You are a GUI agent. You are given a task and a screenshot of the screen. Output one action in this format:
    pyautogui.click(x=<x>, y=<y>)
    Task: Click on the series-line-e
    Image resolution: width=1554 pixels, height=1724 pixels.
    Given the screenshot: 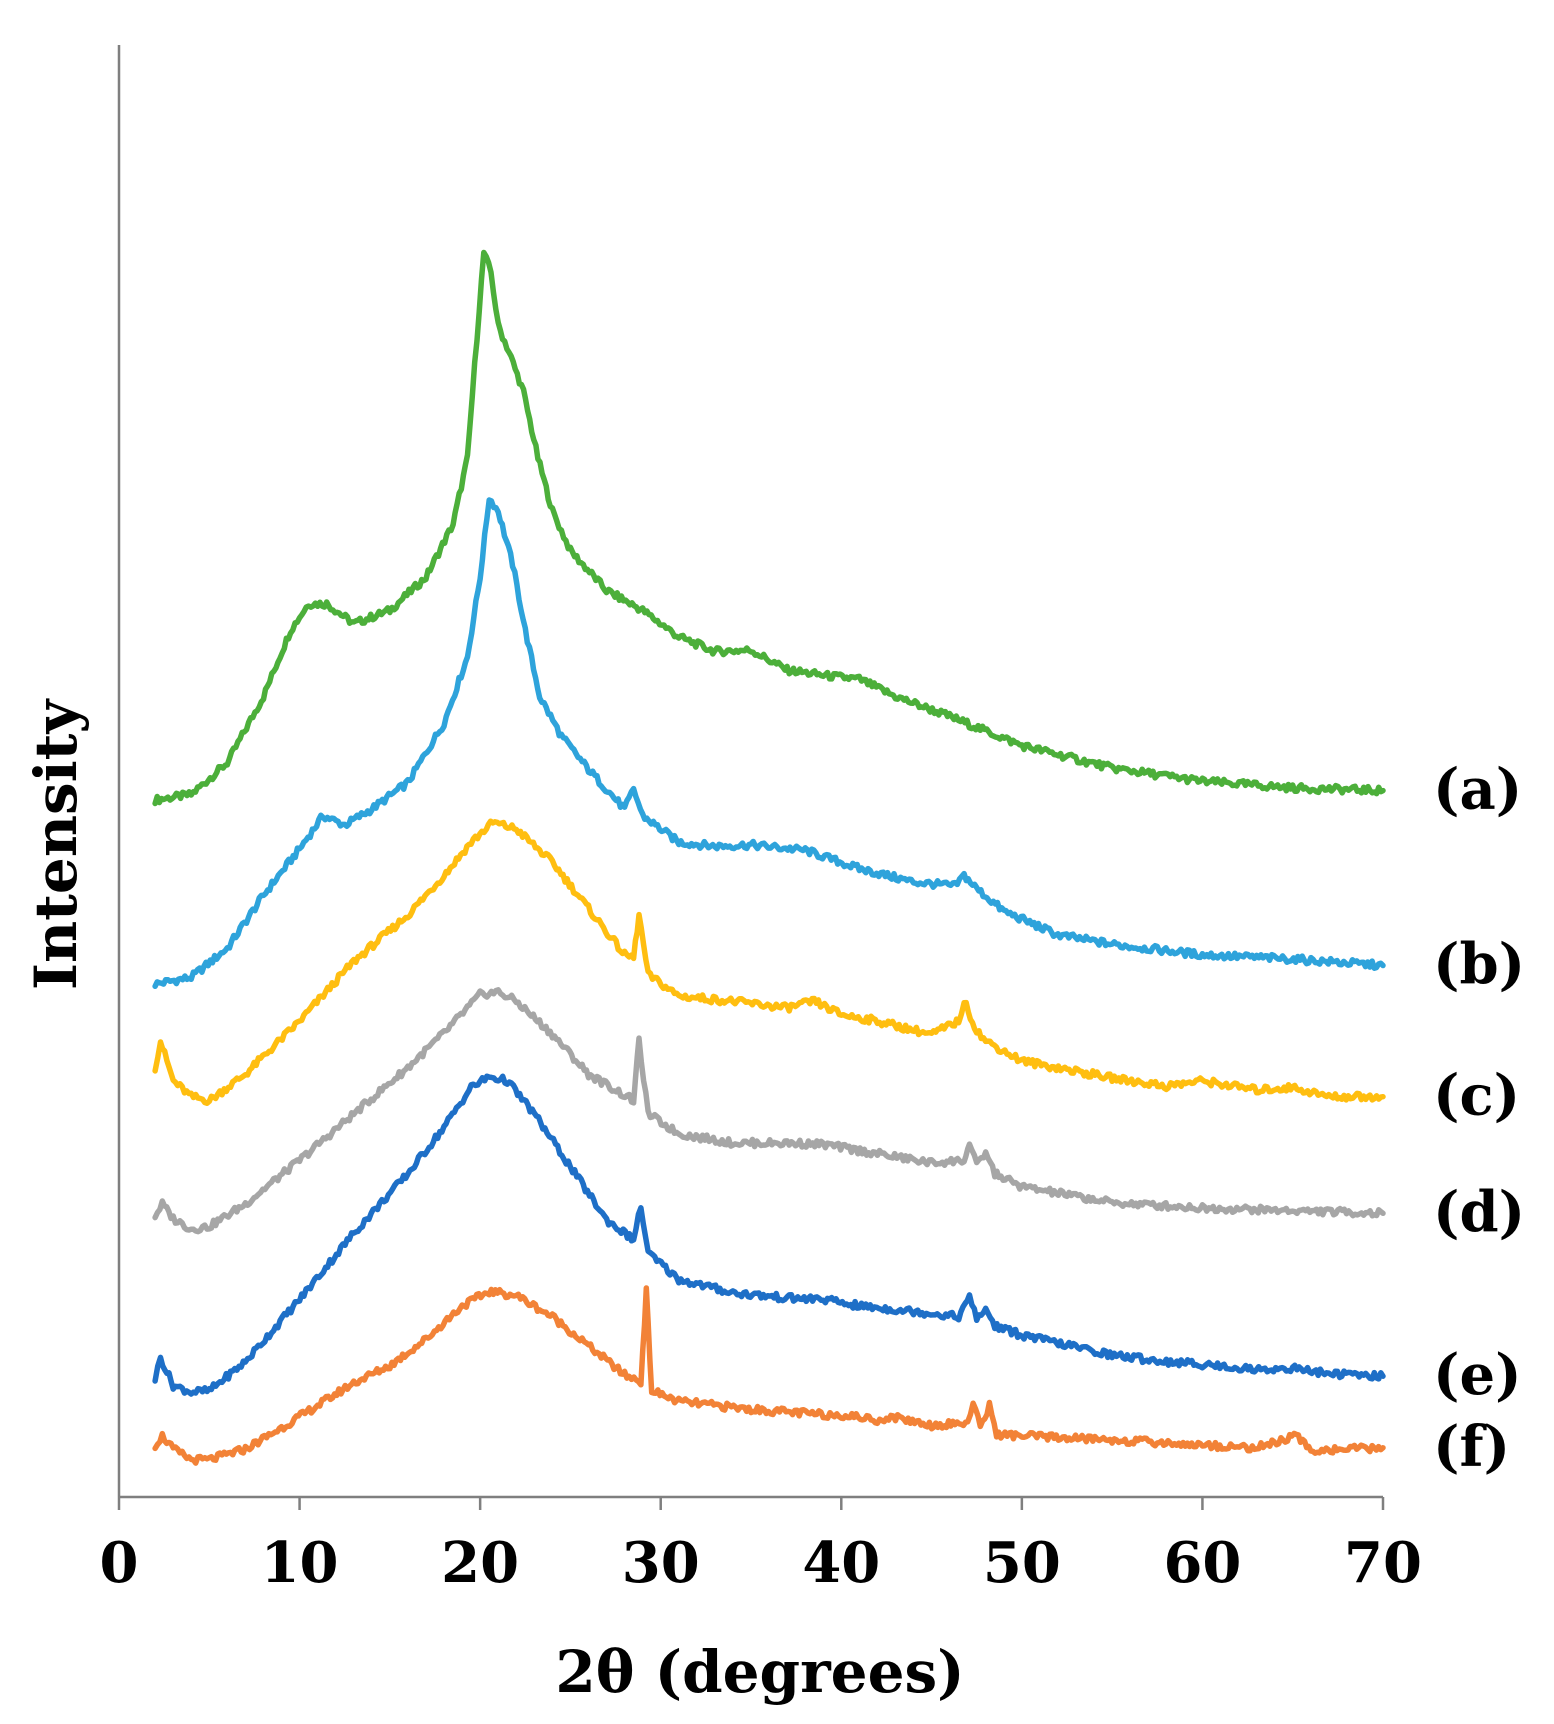 What is the action you would take?
    pyautogui.click(x=769, y=1235)
    